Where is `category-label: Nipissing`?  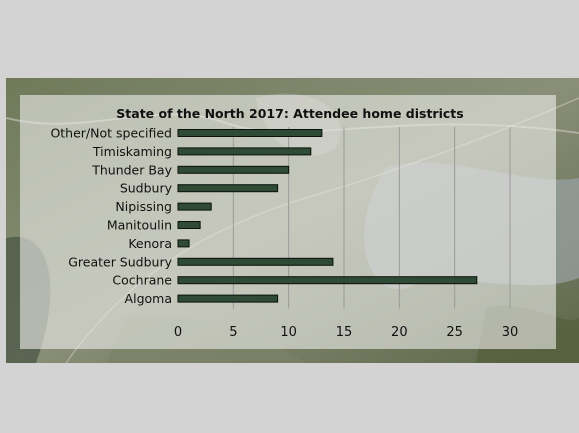
category-label: Nipissing is located at coordinates (143, 206).